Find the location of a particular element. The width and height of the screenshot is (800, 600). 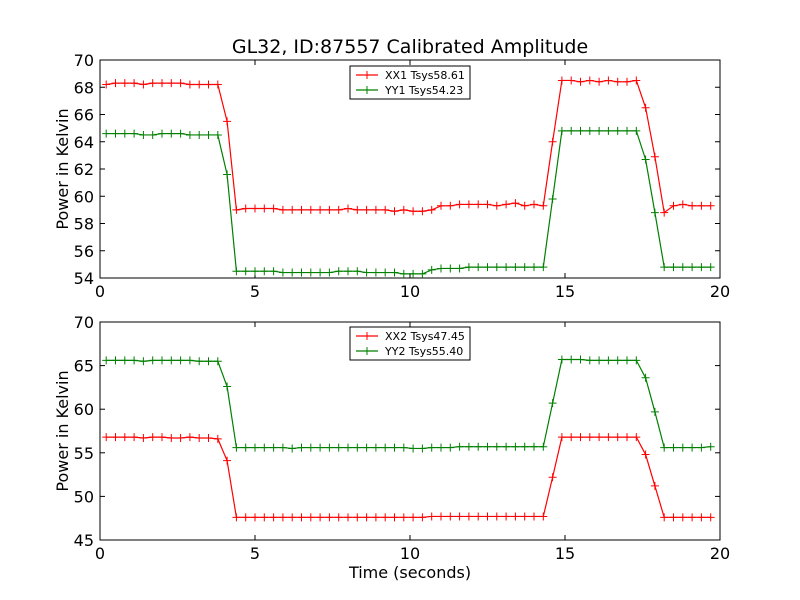

legend: XX1 Tsys58.61 YY1 Tsys54.23 is located at coordinates (410, 82).